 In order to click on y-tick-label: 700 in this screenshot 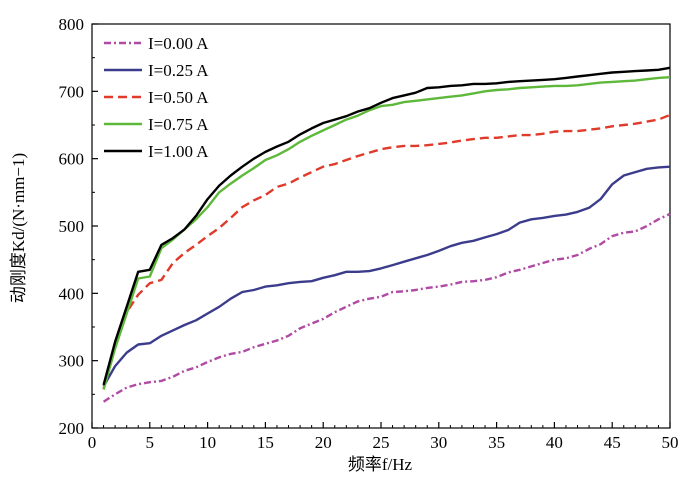, I will do `click(72, 91)`.